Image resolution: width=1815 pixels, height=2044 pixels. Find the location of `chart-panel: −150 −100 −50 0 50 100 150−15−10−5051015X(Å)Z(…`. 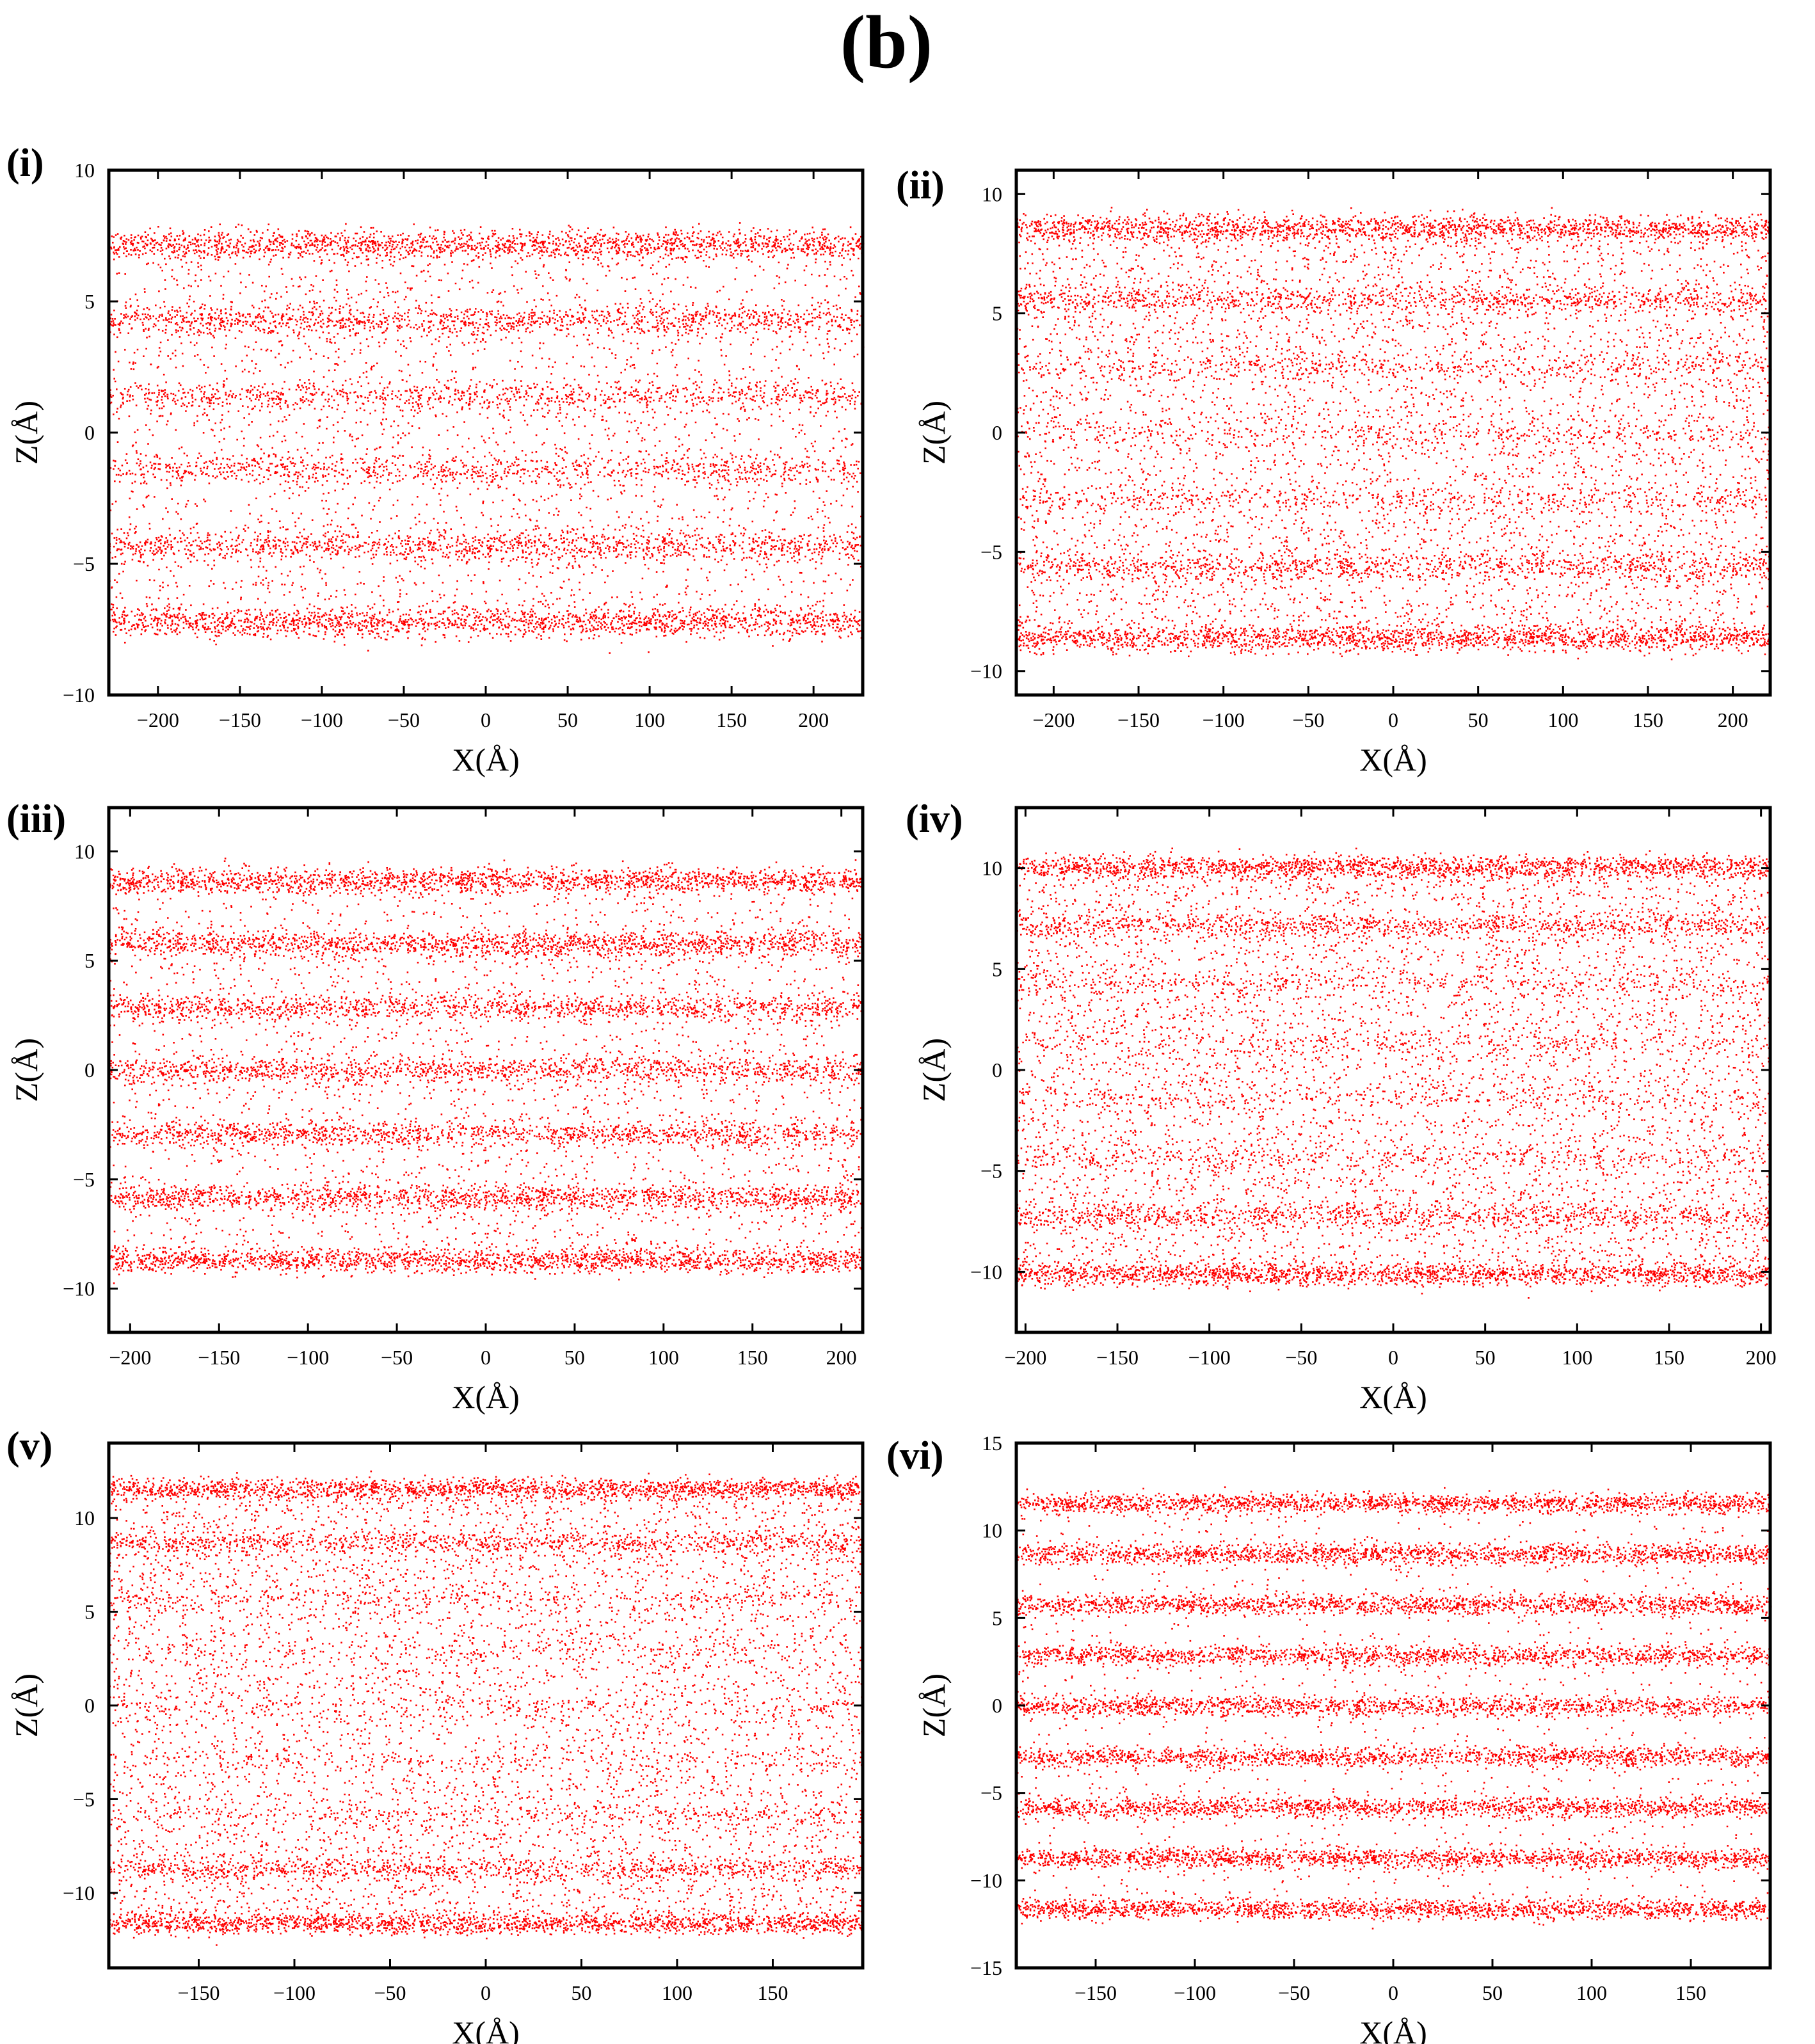

chart-panel: −150 −100 −50 0 50 100 150−15−10−5051015X(Å)Z(… is located at coordinates (1329, 1738).